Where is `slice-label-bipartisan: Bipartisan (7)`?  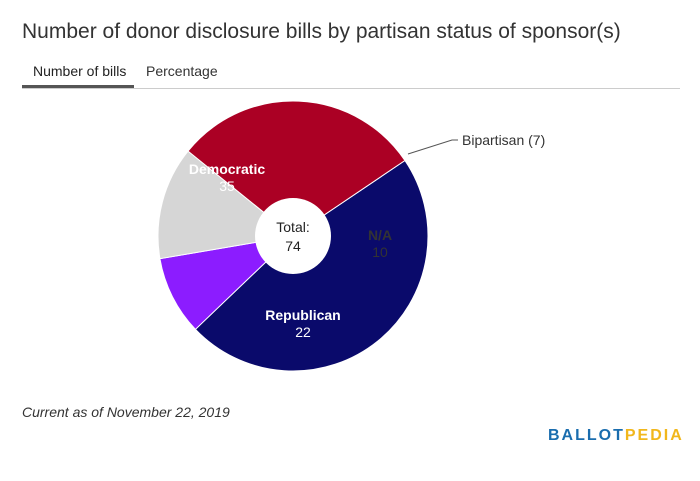
slice-label-bipartisan: Bipartisan (7) is located at coordinates (503, 140).